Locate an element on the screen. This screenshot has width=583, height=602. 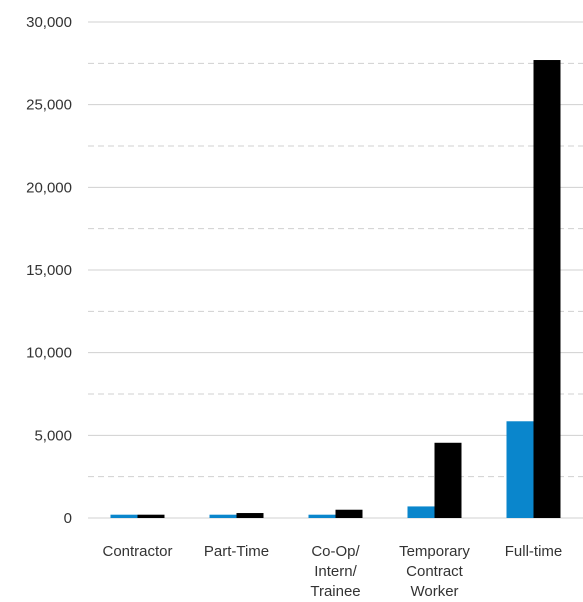
y-tick-label: 15,000 is located at coordinates (49, 270).